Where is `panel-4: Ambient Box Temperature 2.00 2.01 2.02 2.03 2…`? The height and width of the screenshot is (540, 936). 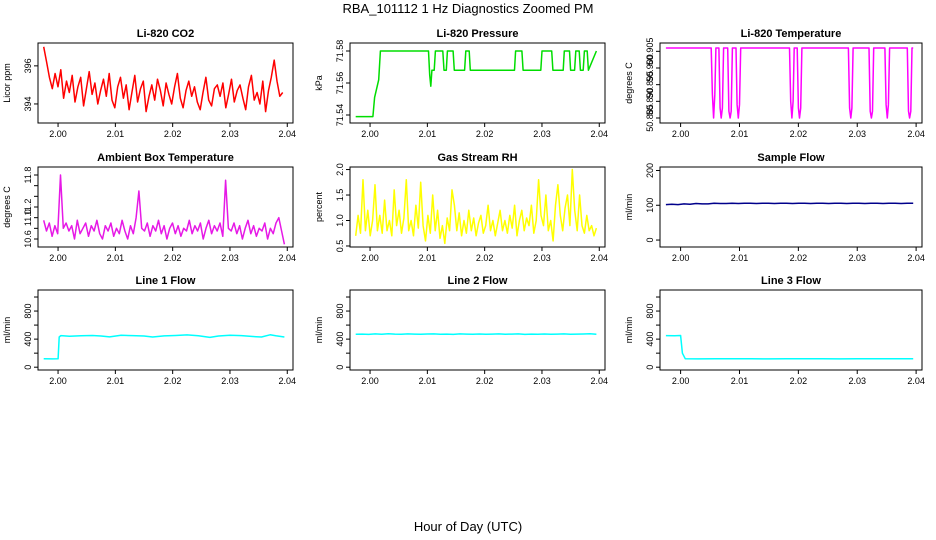 panel-4: Ambient Box Temperature 2.00 2.01 2.02 2.03 2… is located at coordinates (149, 207).